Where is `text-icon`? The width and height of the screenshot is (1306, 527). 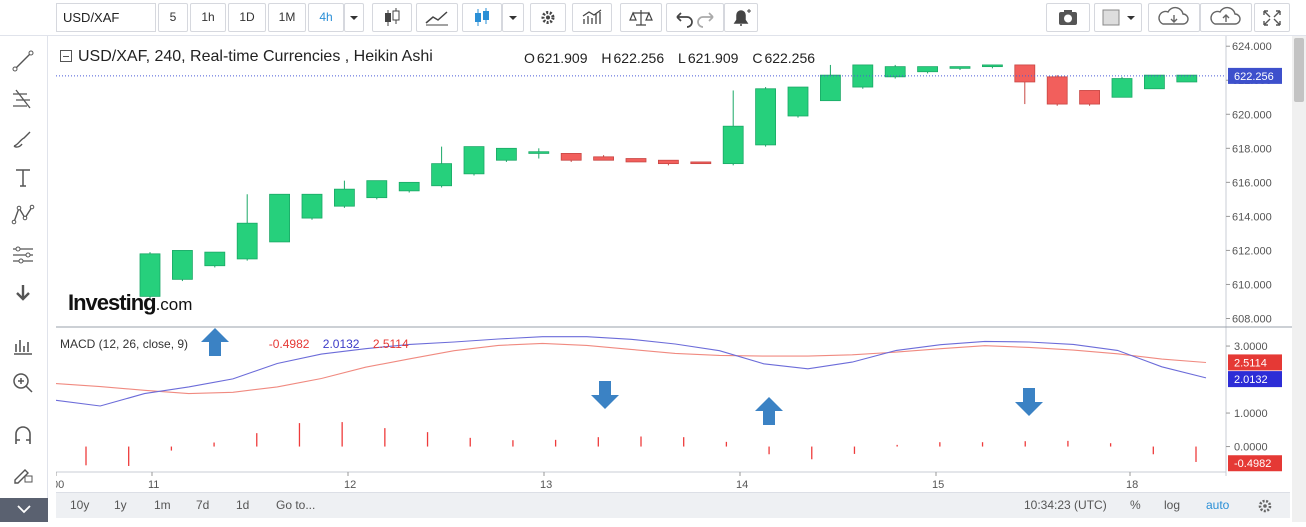 text-icon is located at coordinates (23, 177).